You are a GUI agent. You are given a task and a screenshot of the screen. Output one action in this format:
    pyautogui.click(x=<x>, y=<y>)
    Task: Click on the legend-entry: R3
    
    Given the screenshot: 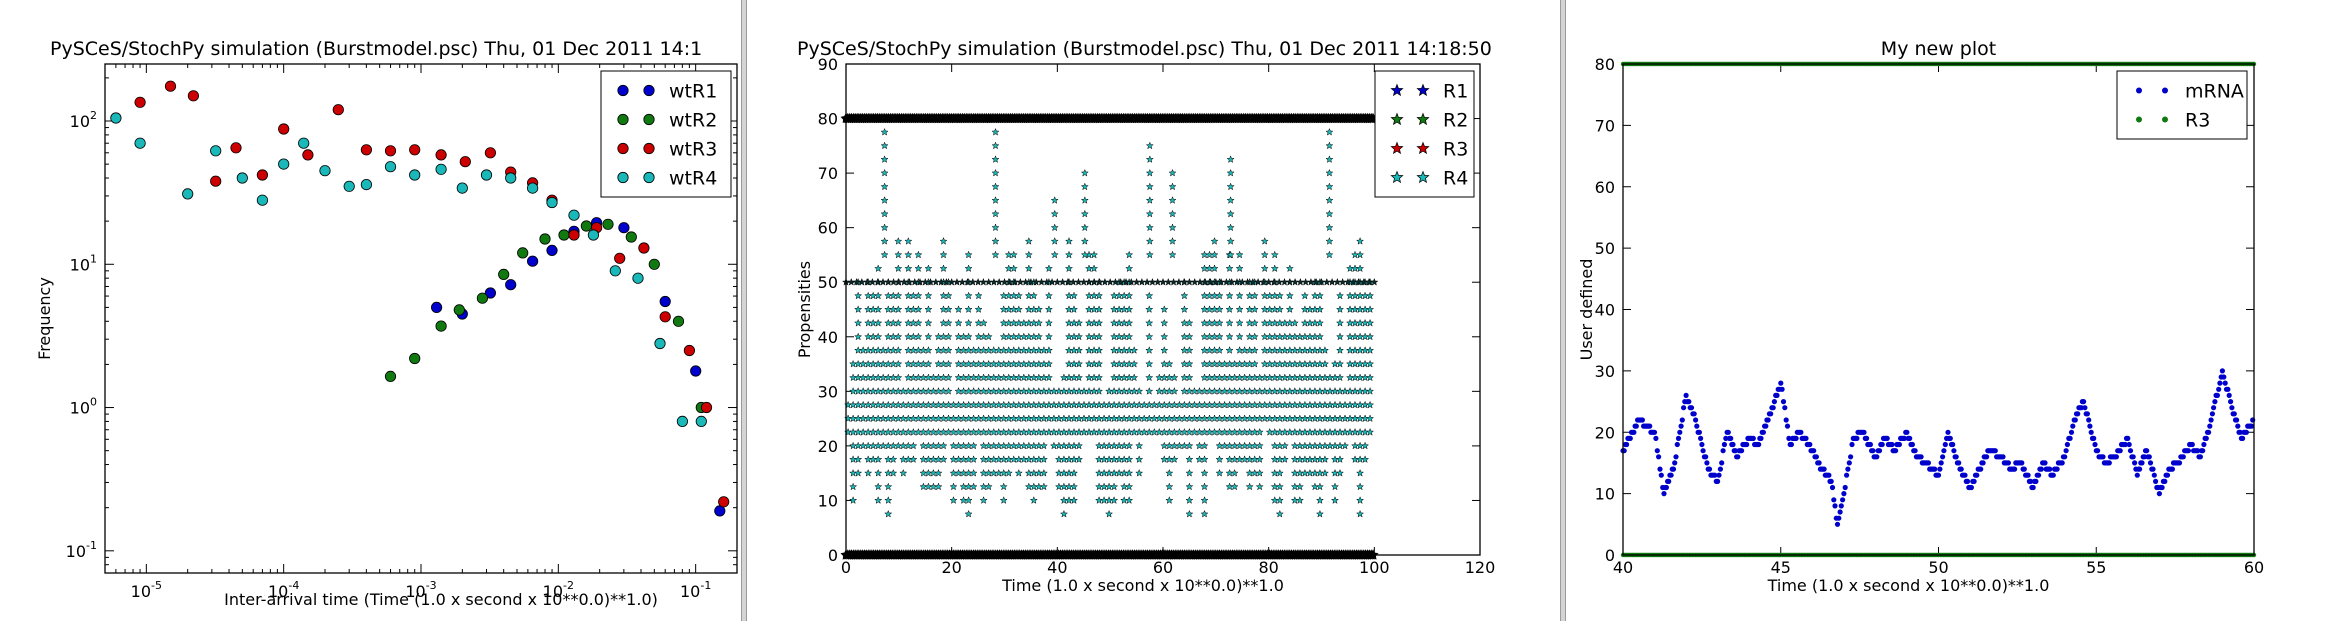 What is the action you would take?
    pyautogui.click(x=1429, y=150)
    